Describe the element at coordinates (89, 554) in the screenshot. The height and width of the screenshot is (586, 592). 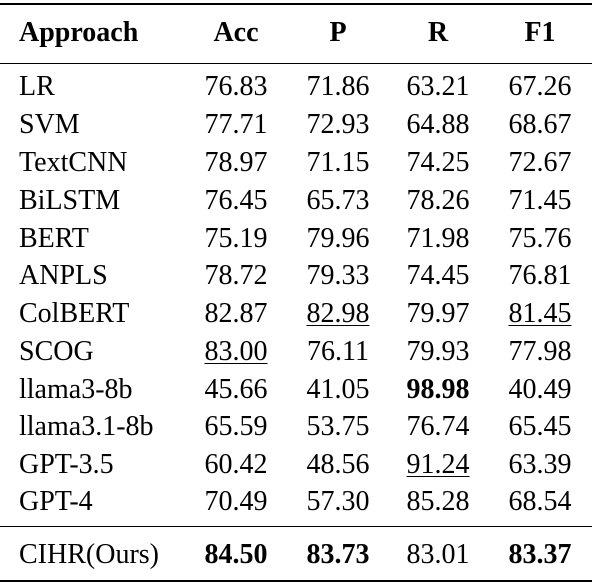
I see `approach-cell: CIHR(Ours)` at that location.